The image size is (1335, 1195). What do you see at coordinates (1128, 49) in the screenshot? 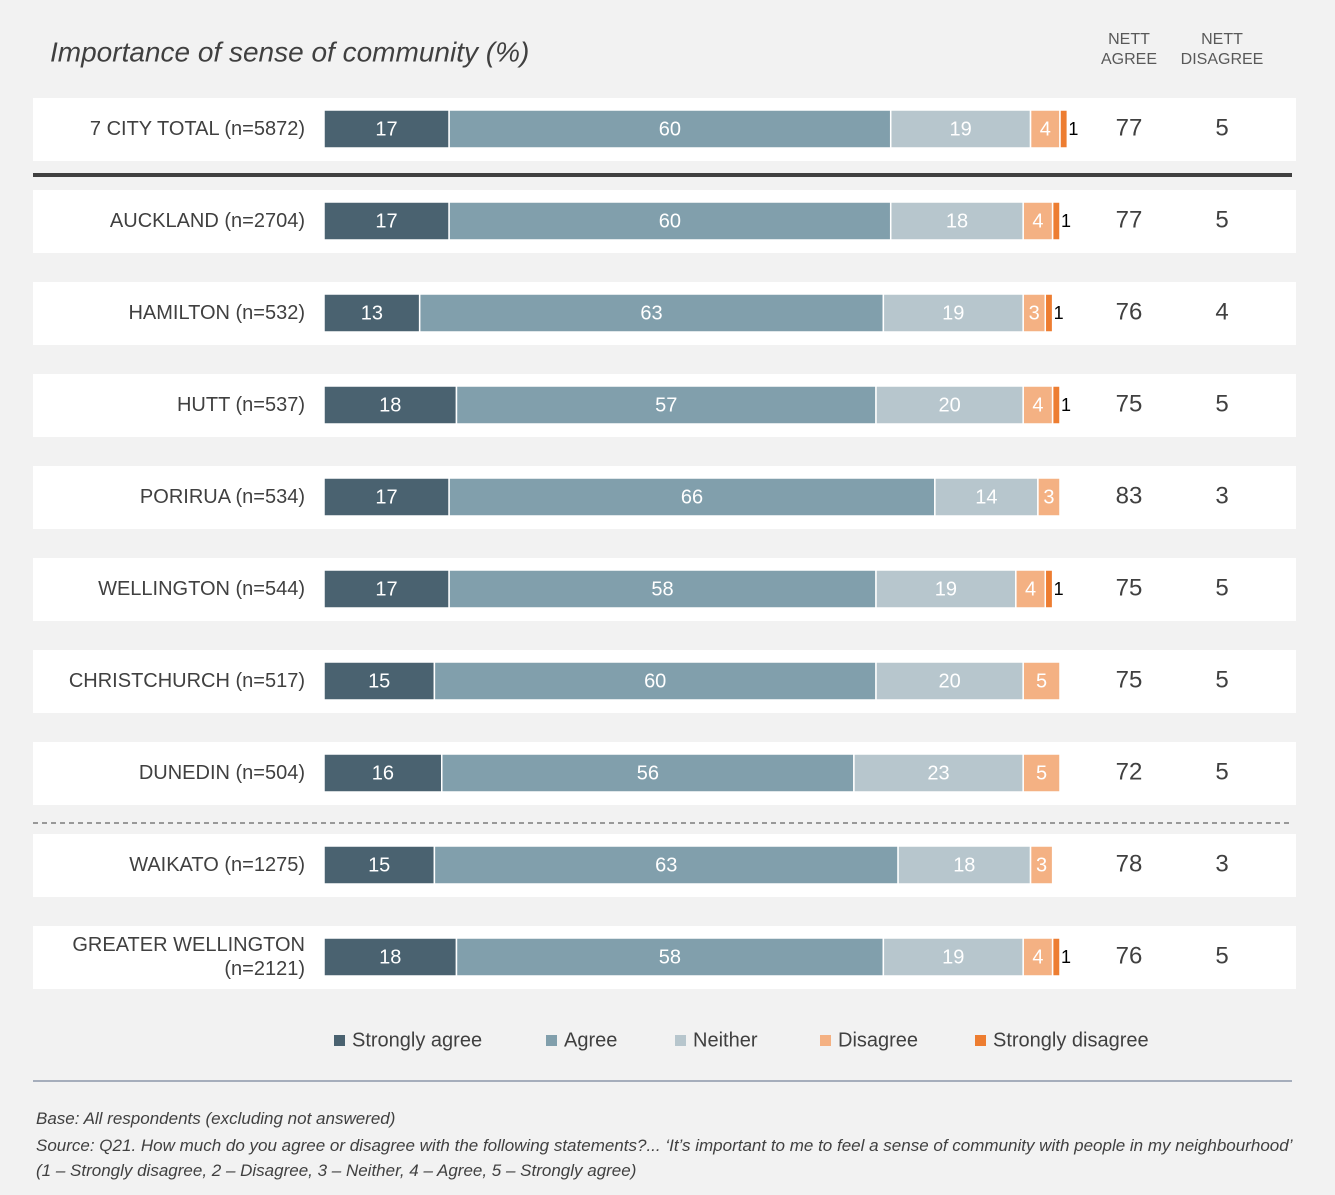
I see `column-header: NETT AGREE` at bounding box center [1128, 49].